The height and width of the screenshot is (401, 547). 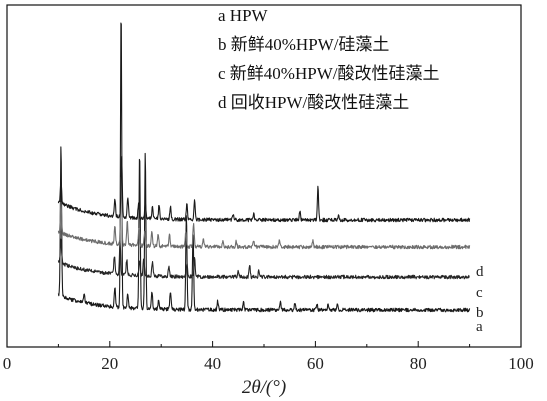 I want to click on legend-entry-a: a HPW, so click(x=243, y=15).